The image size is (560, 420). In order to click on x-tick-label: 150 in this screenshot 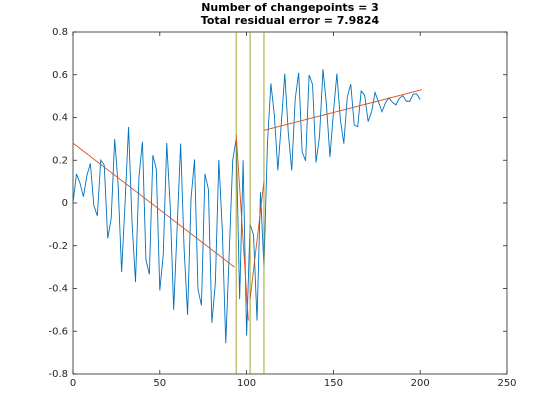, I will do `click(333, 383)`.